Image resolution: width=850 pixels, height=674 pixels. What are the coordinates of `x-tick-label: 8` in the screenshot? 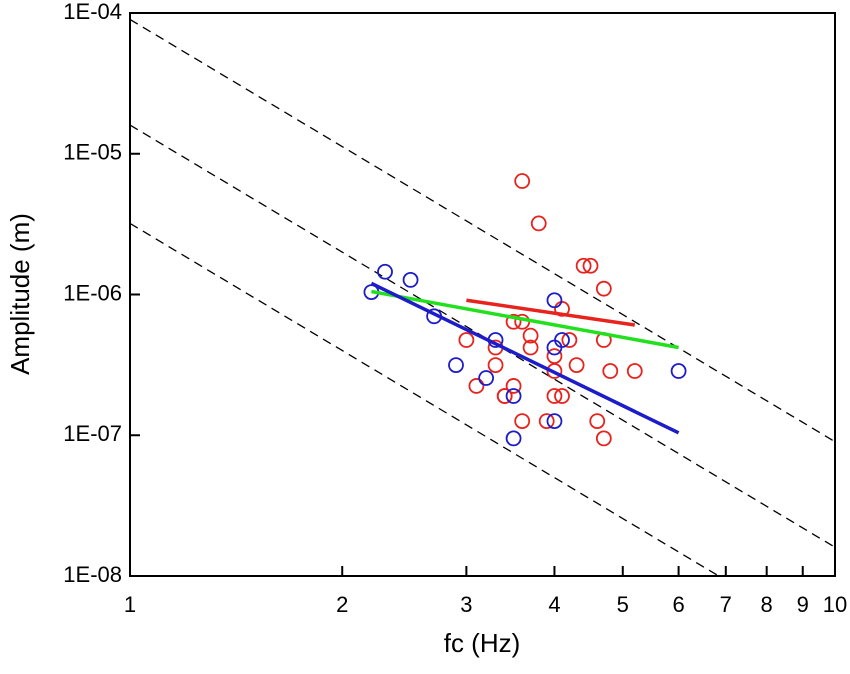 It's located at (767, 604).